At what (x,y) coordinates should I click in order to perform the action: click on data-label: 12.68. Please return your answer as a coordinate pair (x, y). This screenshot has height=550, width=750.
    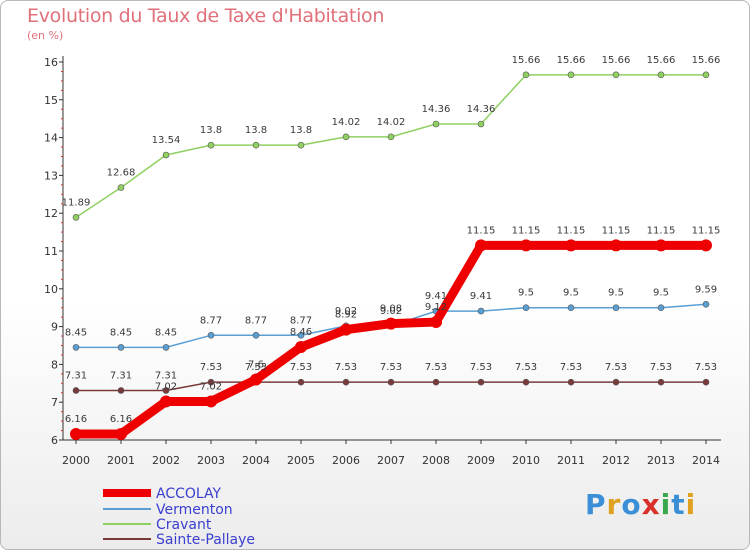
    Looking at the image, I should click on (121, 172).